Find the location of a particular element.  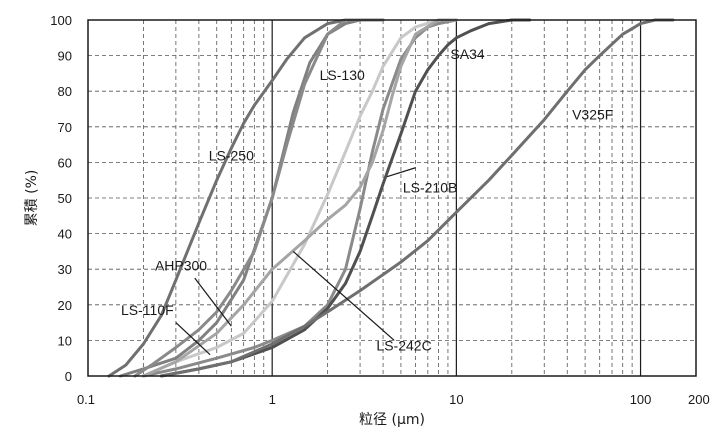

y-tick-label: 30 is located at coordinates (65, 269).